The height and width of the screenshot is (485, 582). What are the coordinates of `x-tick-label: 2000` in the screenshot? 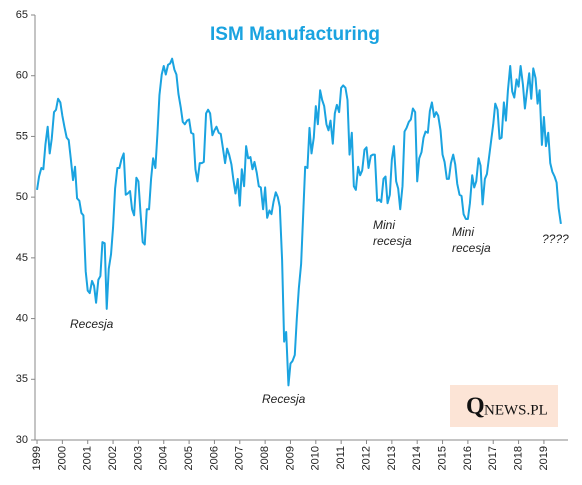 It's located at (62, 458).